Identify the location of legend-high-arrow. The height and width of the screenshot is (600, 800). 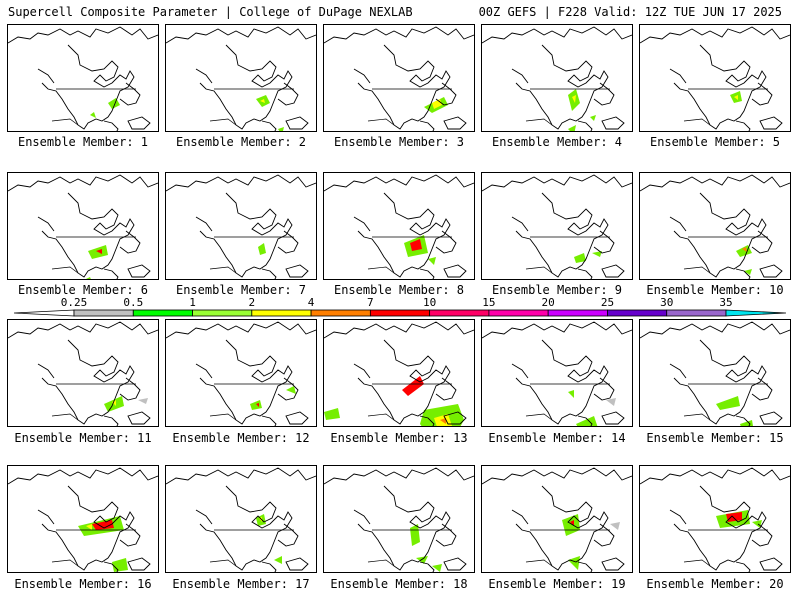
(756, 313).